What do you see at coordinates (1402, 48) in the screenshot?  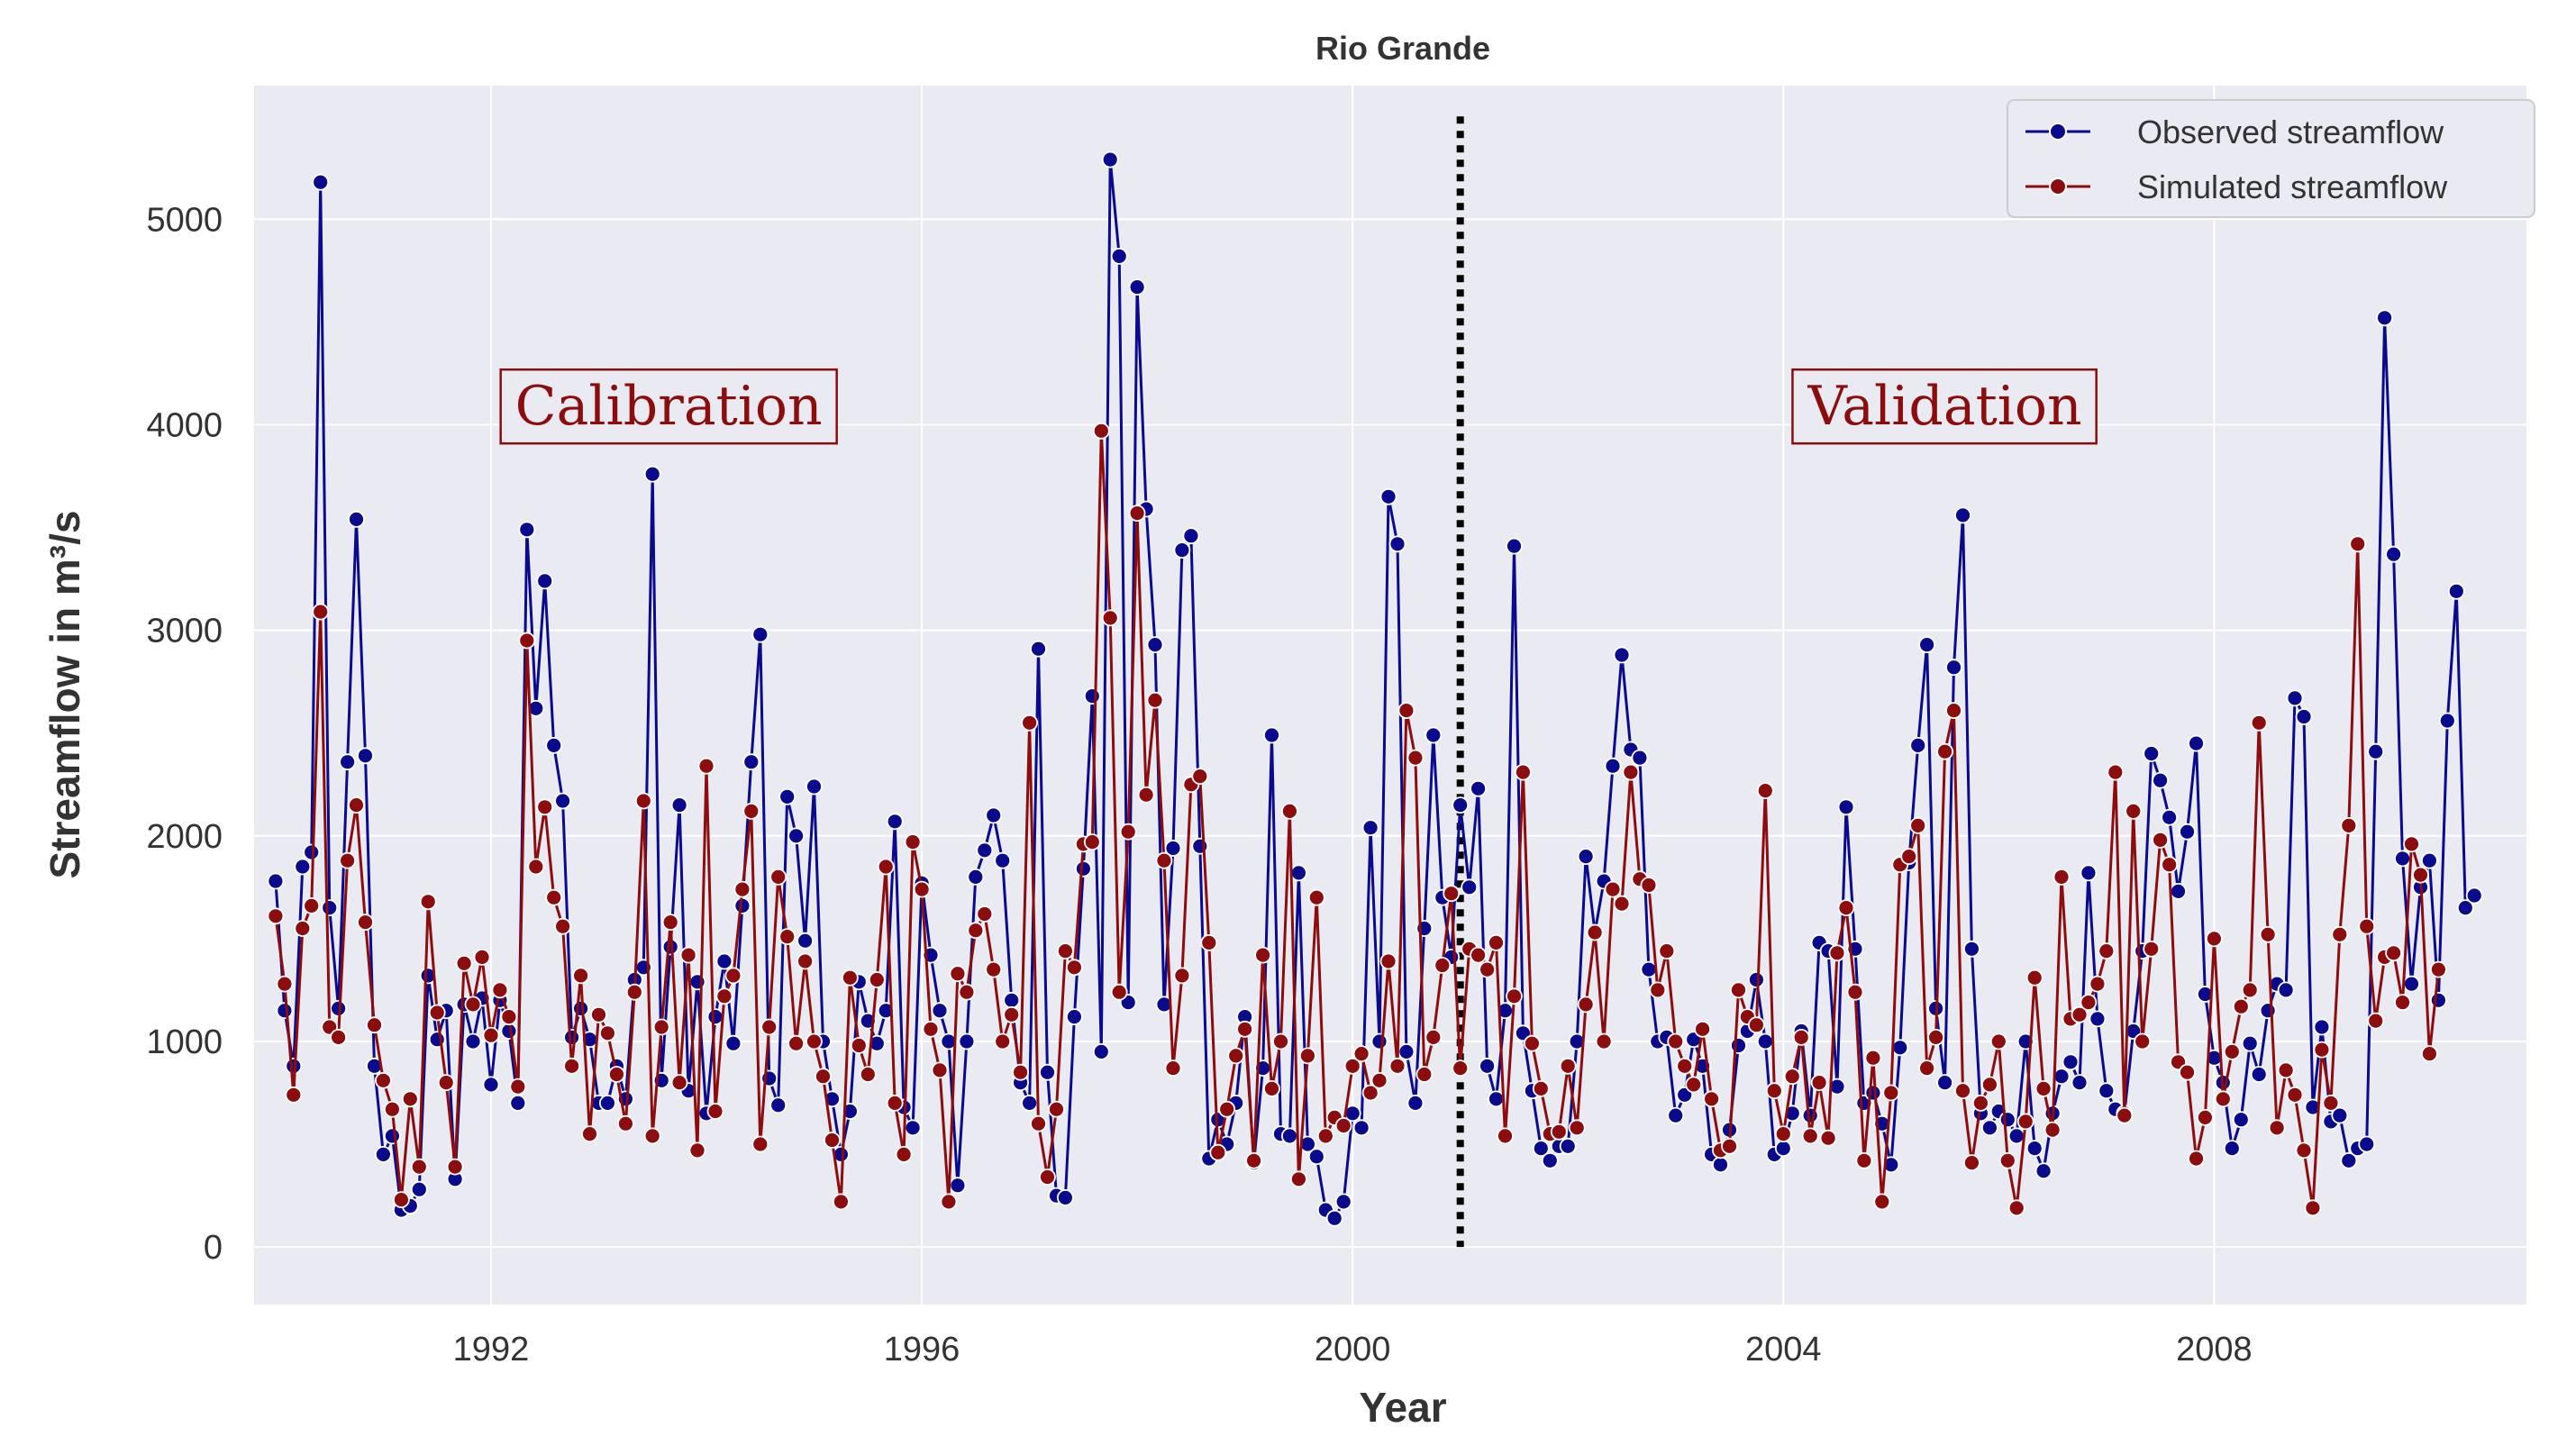 I see `chart-title: Rio Grande` at bounding box center [1402, 48].